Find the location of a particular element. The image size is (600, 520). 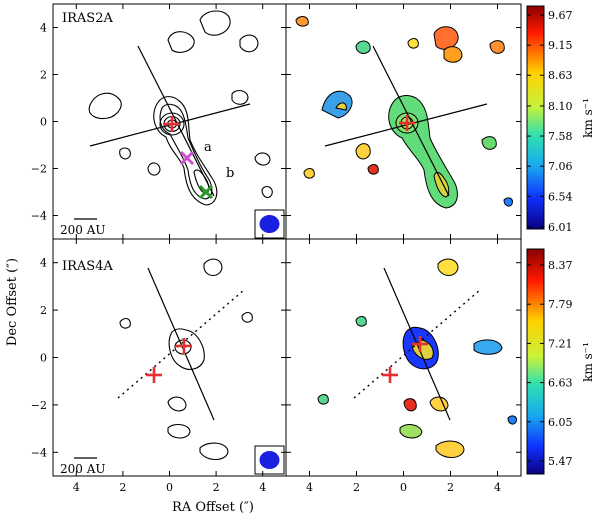

colorbar-tick-label: 8.63 is located at coordinates (560, 75).